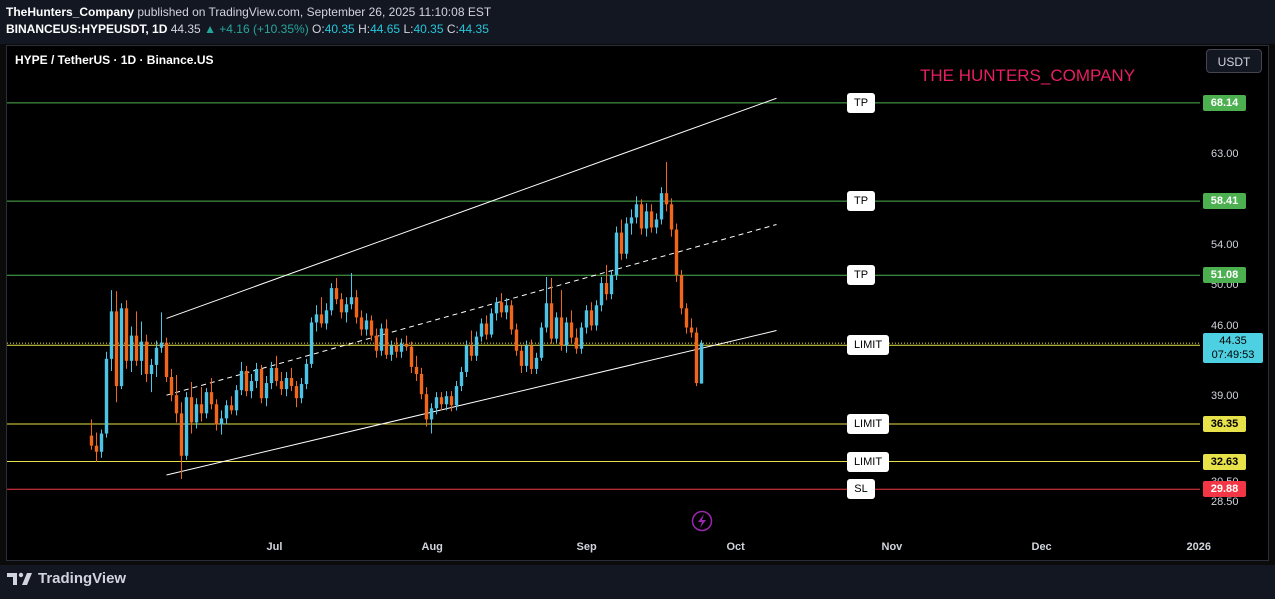 The width and height of the screenshot is (1275, 599). What do you see at coordinates (861, 489) in the screenshot?
I see `level-label-sl: SL` at bounding box center [861, 489].